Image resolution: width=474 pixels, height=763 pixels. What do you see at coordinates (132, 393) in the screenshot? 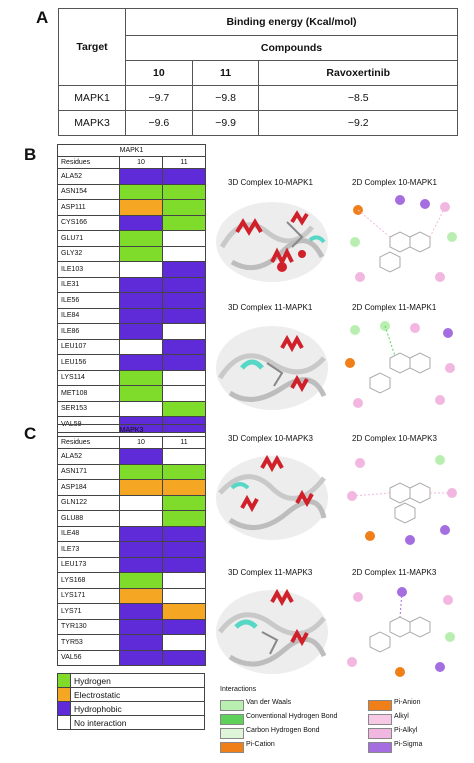
I see `table-row: MET108` at bounding box center [132, 393].